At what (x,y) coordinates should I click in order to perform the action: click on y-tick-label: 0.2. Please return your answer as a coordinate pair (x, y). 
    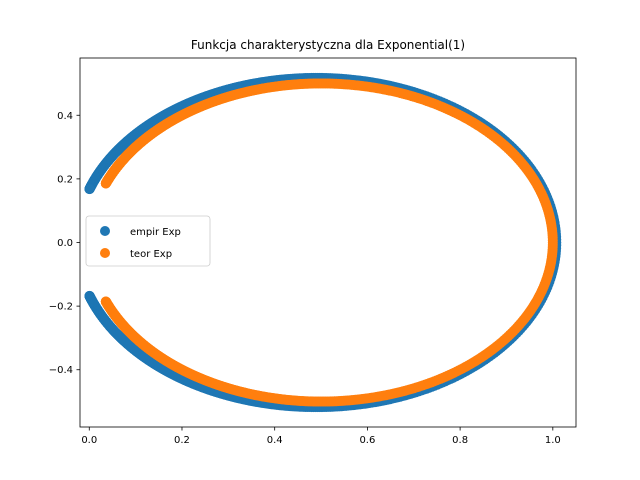
    Looking at the image, I should click on (65, 179).